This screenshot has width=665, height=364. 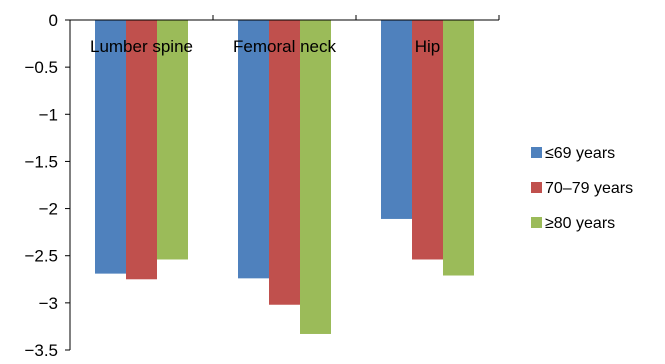 What do you see at coordinates (580, 153) in the screenshot?
I see `legend-label-0: ≤69 years` at bounding box center [580, 153].